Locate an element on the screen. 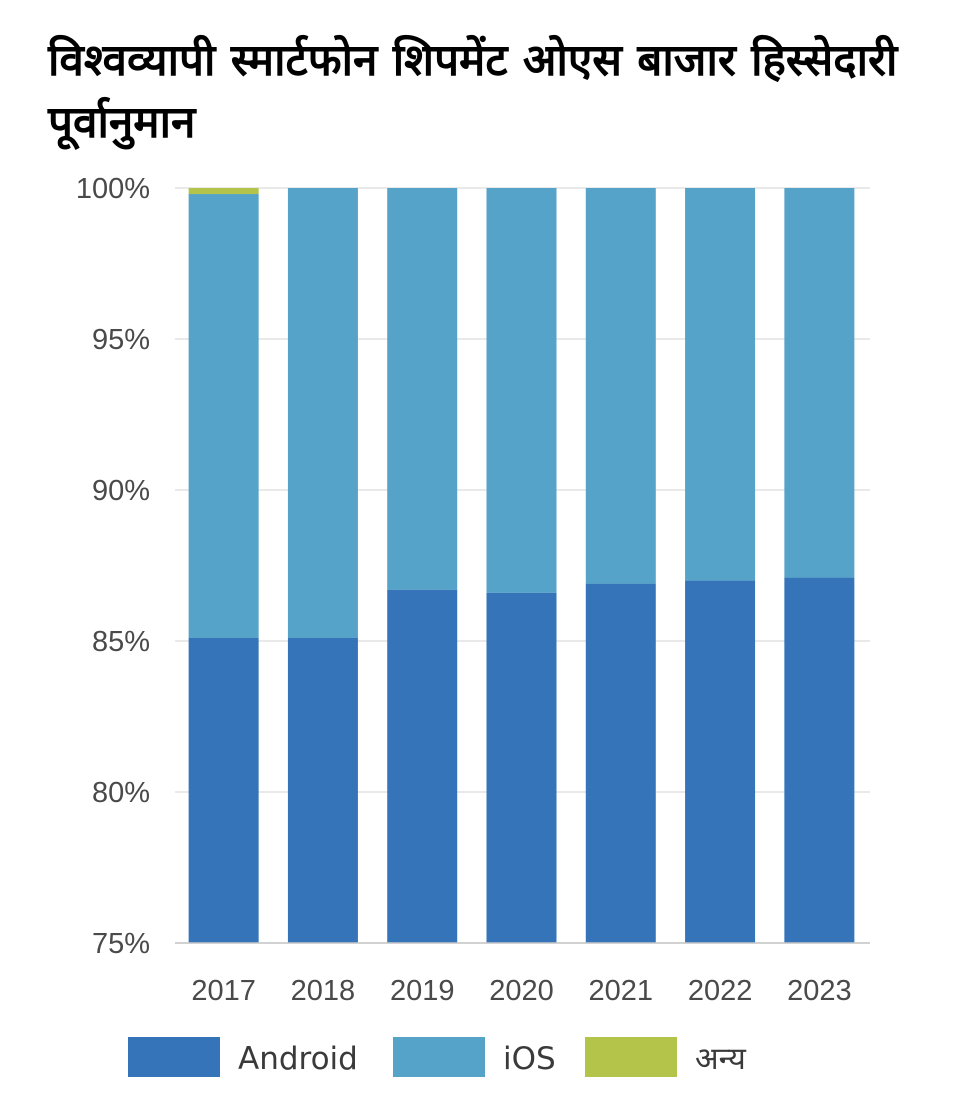 The width and height of the screenshot is (960, 1120). y-tick-label: 80% is located at coordinates (121, 793).